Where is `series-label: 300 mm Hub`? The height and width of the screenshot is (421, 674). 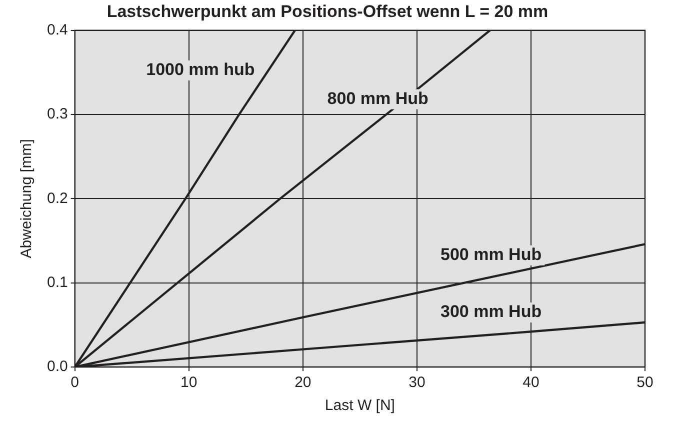 series-label: 300 mm Hub is located at coordinates (491, 312).